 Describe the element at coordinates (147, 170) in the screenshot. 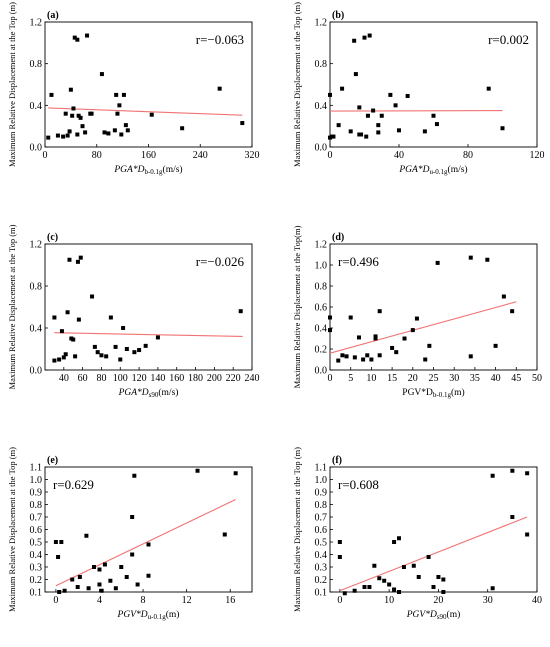

I see `x-axis-label: PGA*Db-0.1g(m/s)` at that location.